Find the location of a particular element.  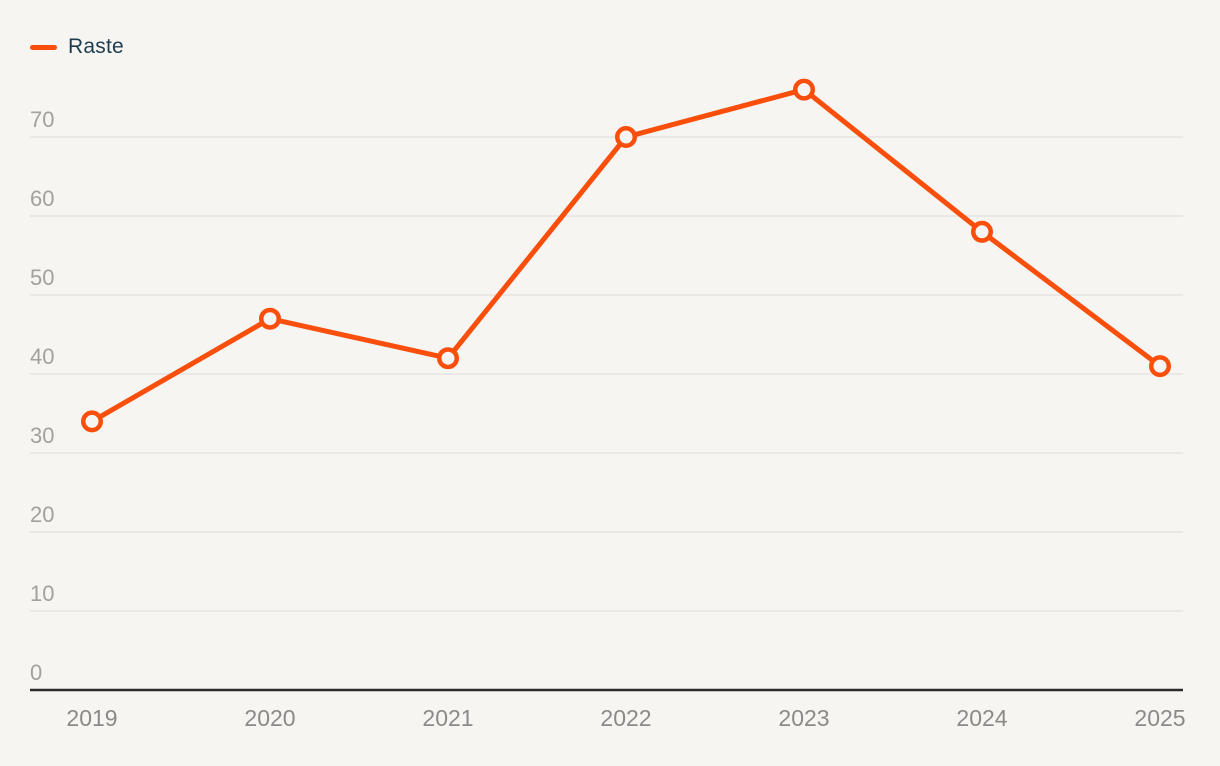

x-tick-label: 2025 is located at coordinates (1159, 718).